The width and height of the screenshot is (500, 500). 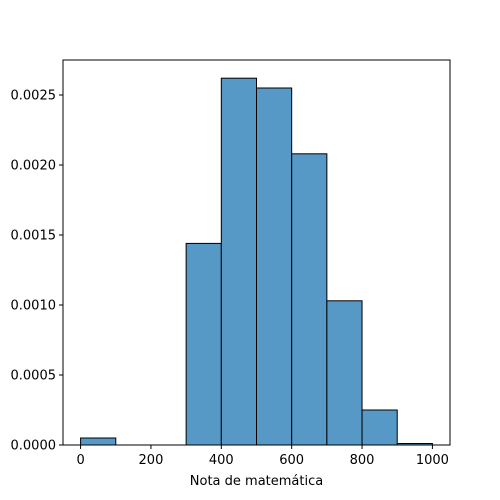 I want to click on x-tick-label: 200, so click(x=151, y=460).